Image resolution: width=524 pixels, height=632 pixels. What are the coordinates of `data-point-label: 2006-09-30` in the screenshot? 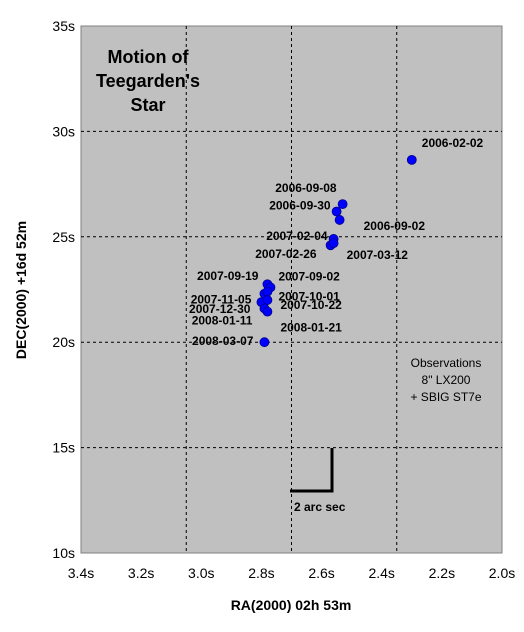 It's located at (300, 206).